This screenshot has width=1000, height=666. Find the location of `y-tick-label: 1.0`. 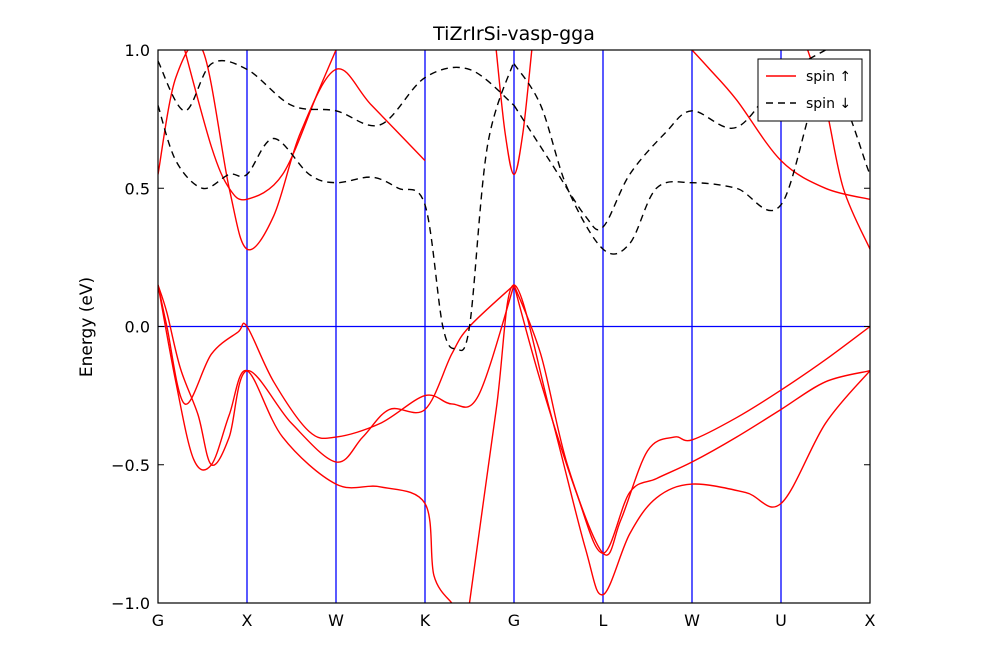

y-tick-label: 1.0 is located at coordinates (137, 50).